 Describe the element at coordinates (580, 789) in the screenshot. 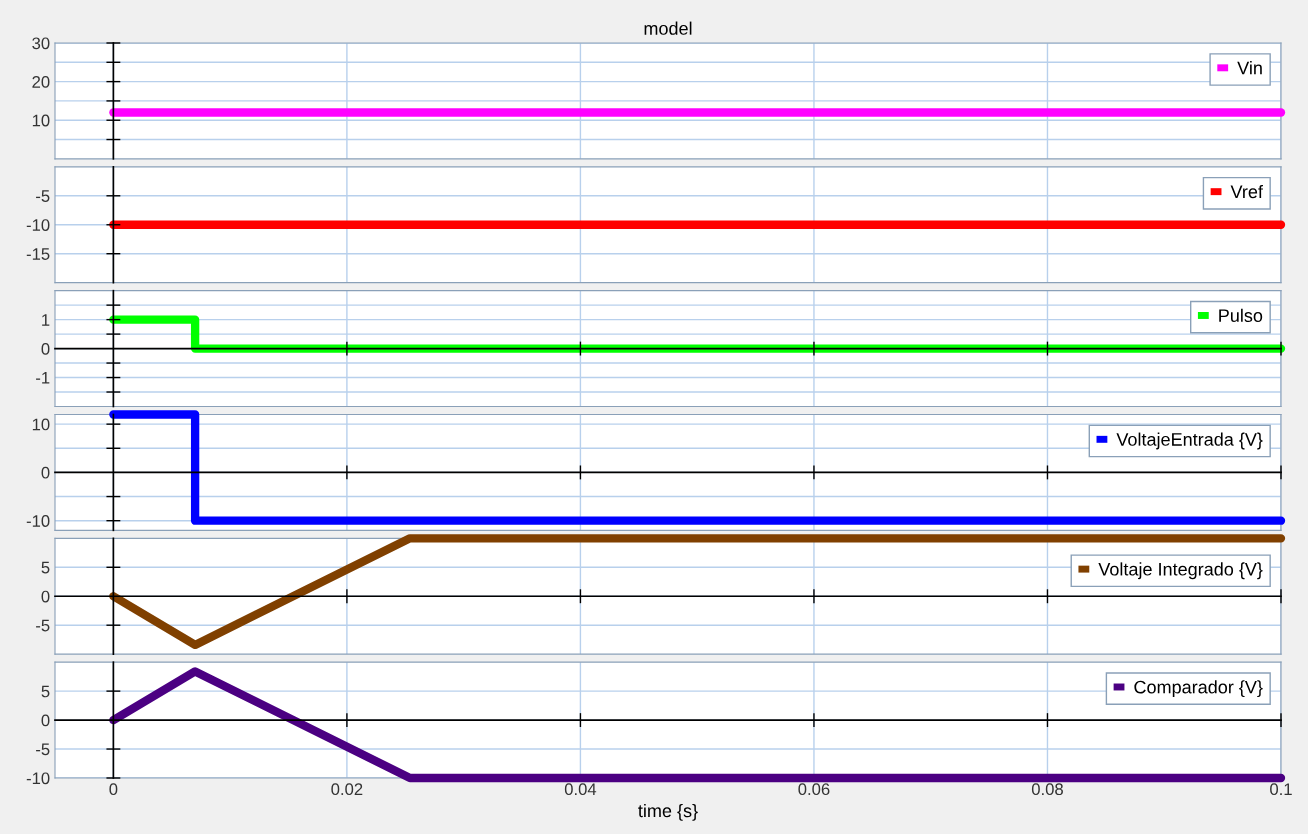

I see `x-tick-label: 0.04` at that location.